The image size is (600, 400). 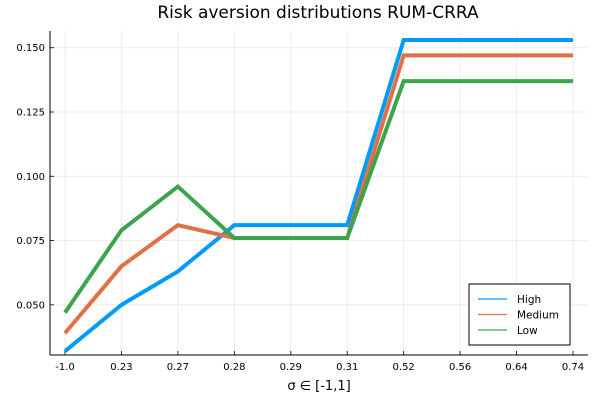 I want to click on chart-title: Risk aversion distributions RUM-CRRA, so click(x=318, y=13).